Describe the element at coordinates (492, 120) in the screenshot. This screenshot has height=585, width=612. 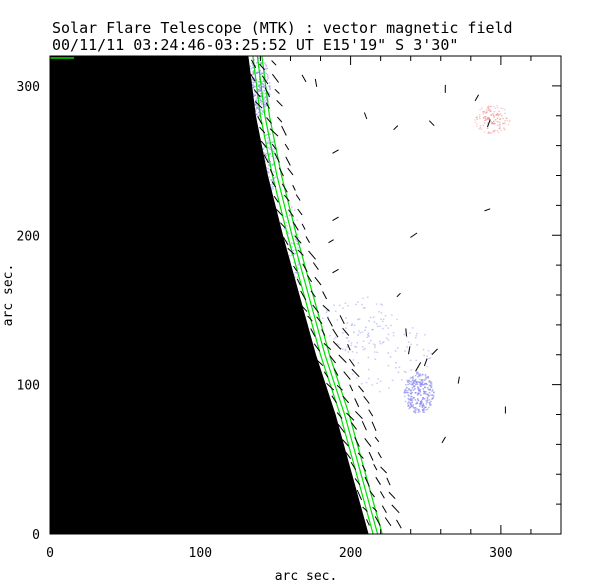
I see `positive-field-layer` at that location.